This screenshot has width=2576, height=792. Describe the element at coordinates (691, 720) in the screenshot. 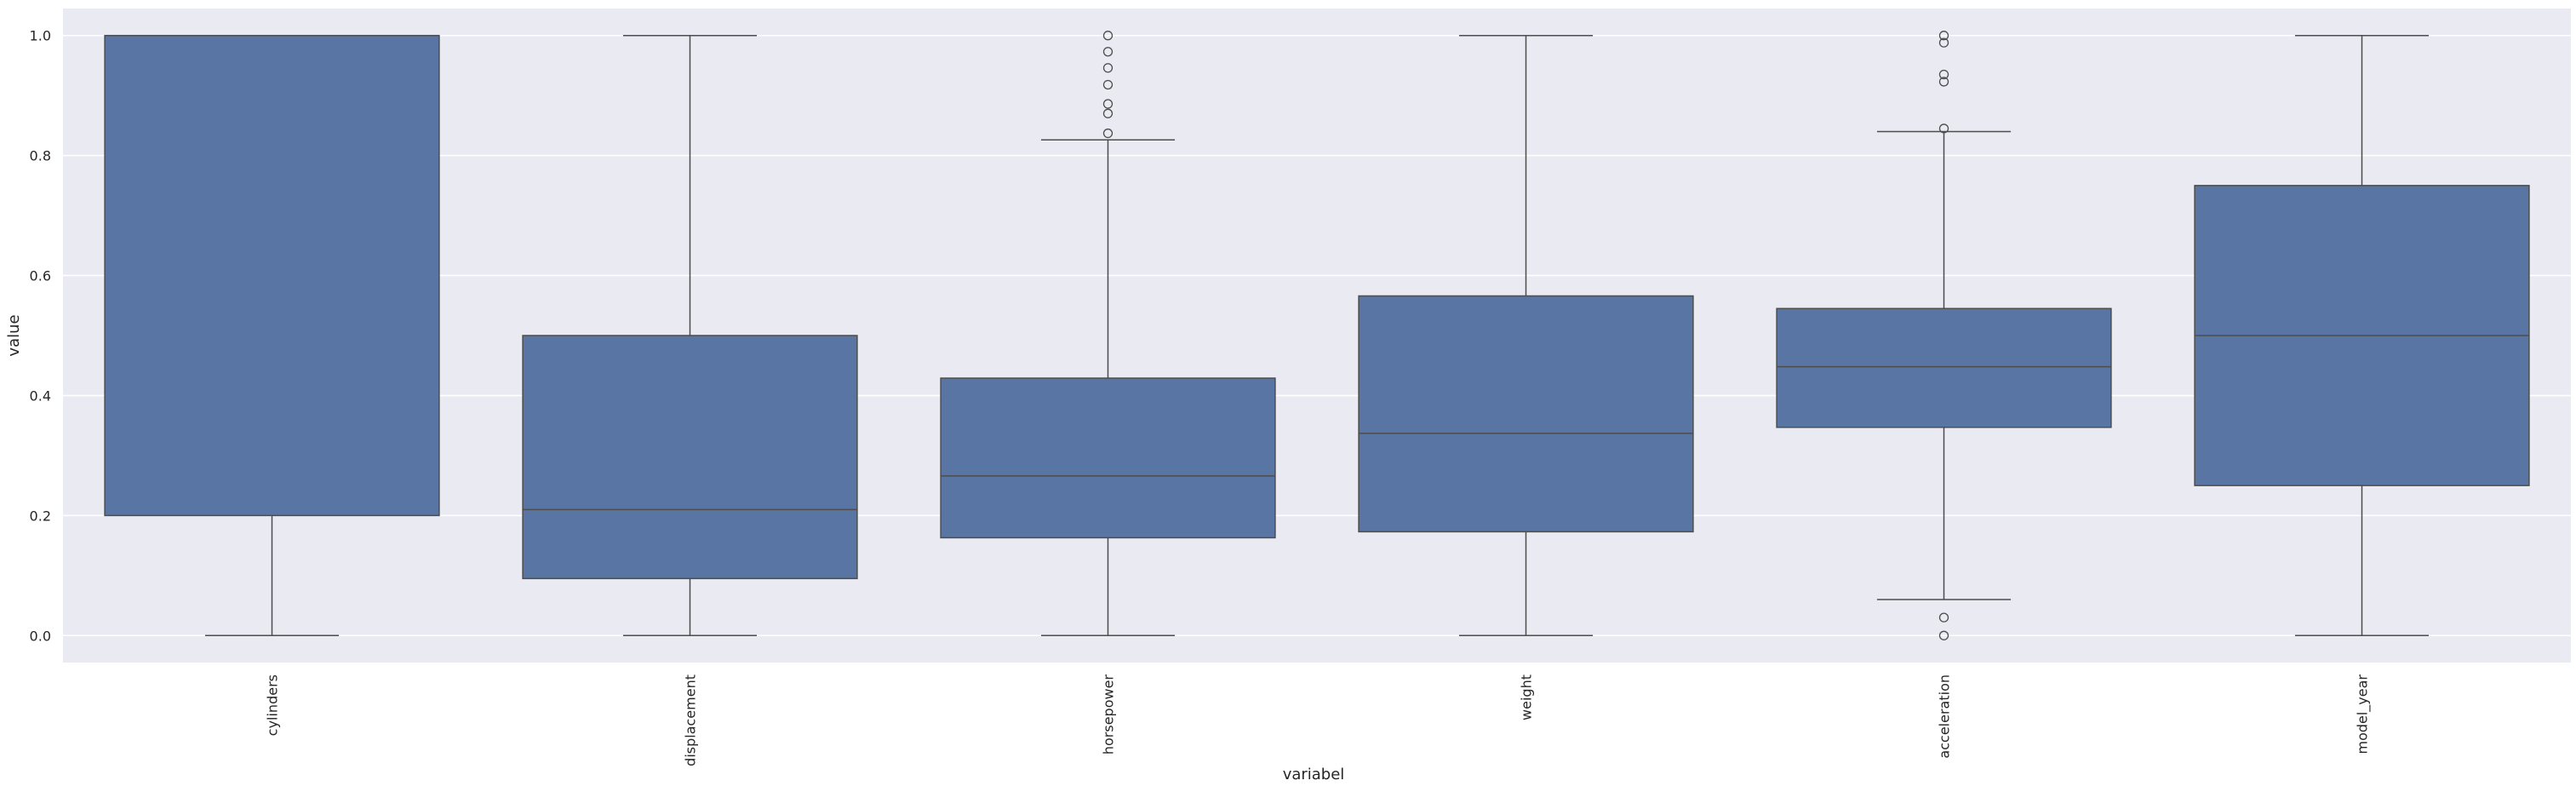

I see `x-tick-label: displacement` at that location.